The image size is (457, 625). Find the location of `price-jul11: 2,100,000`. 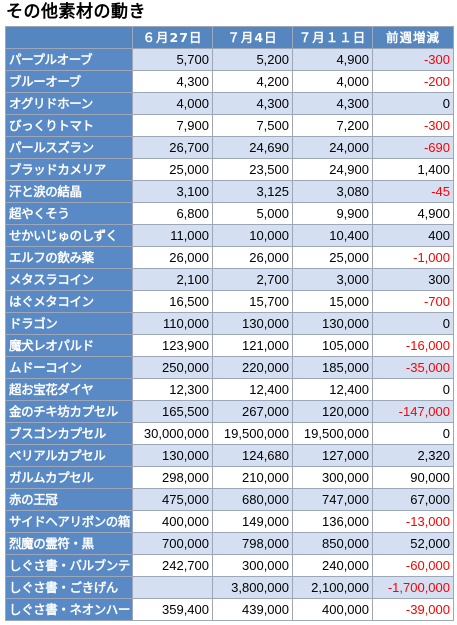

price-jul11: 2,100,000 is located at coordinates (332, 587).